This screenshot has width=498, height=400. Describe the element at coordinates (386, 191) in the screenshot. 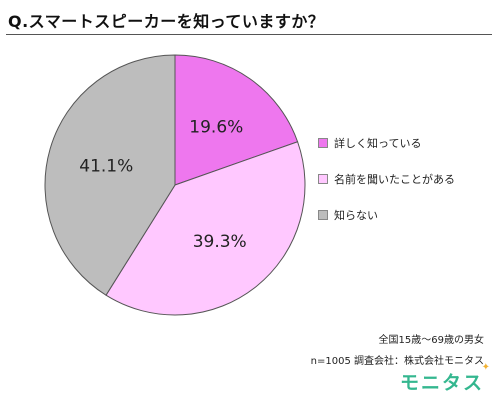

I see `legend: 詳しく知っている 名前を聞いたことがある 知らない` at that location.